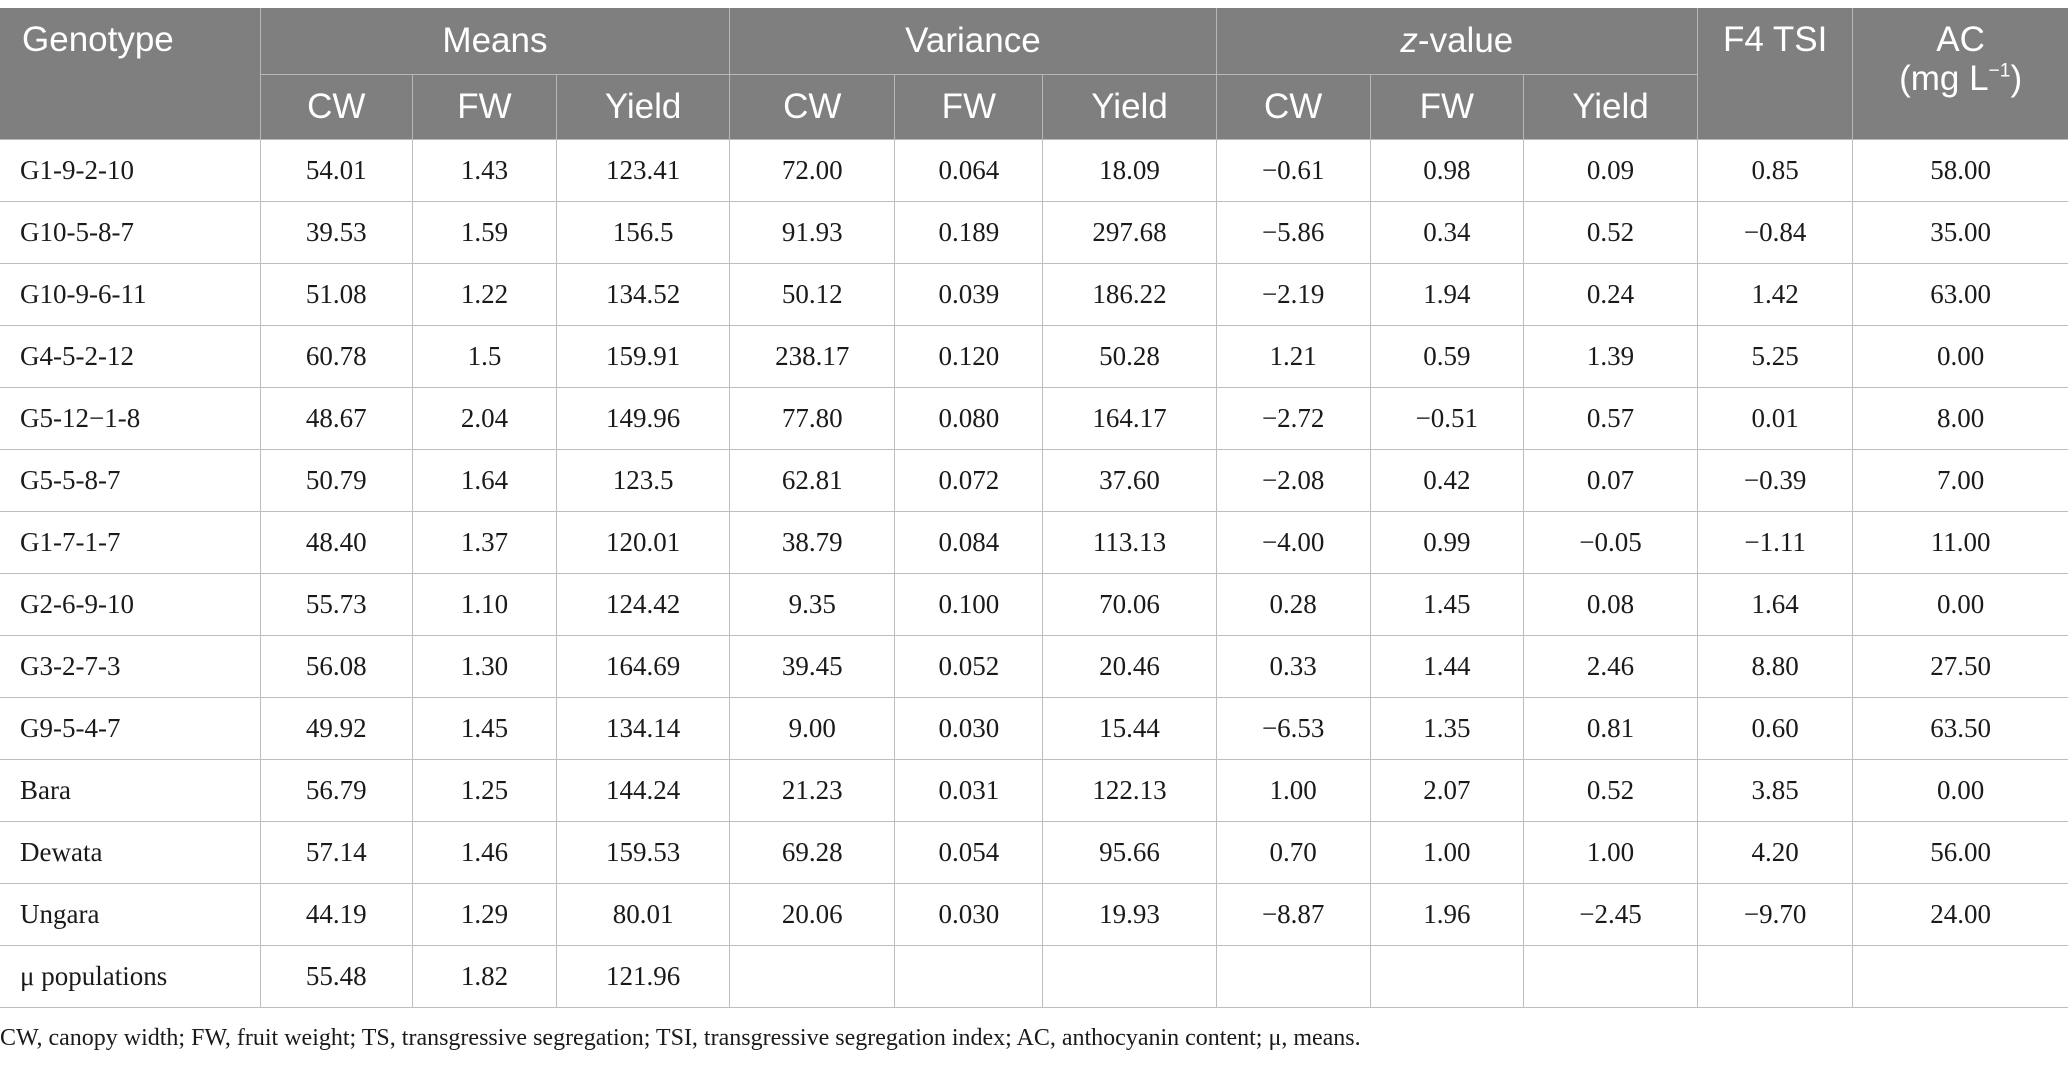 The width and height of the screenshot is (2068, 1069). I want to click on header-ac-line2-sup: −1, so click(1999, 71).